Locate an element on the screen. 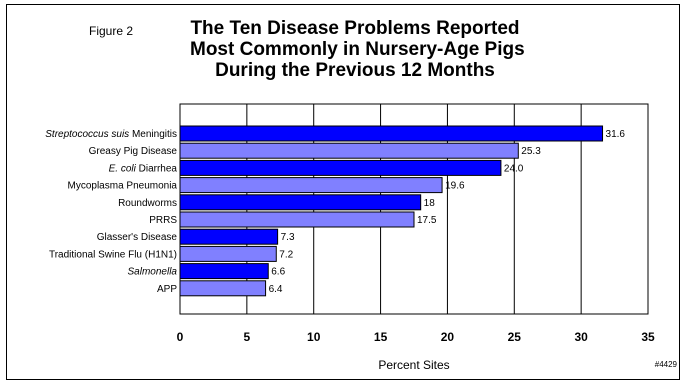  title-line-2: Most Commonly in Nursery-Age Pigs is located at coordinates (357, 49).